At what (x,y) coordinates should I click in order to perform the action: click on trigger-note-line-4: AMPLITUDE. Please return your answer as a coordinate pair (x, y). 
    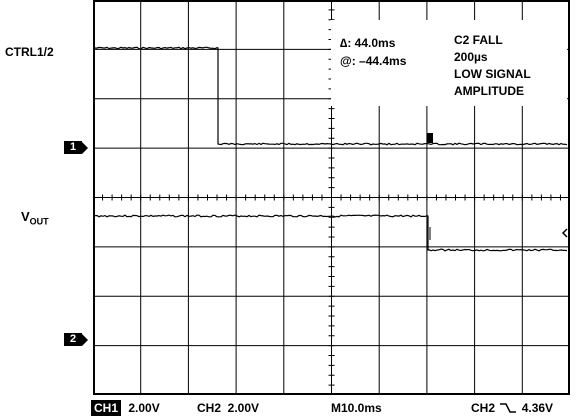
    Looking at the image, I should click on (489, 91).